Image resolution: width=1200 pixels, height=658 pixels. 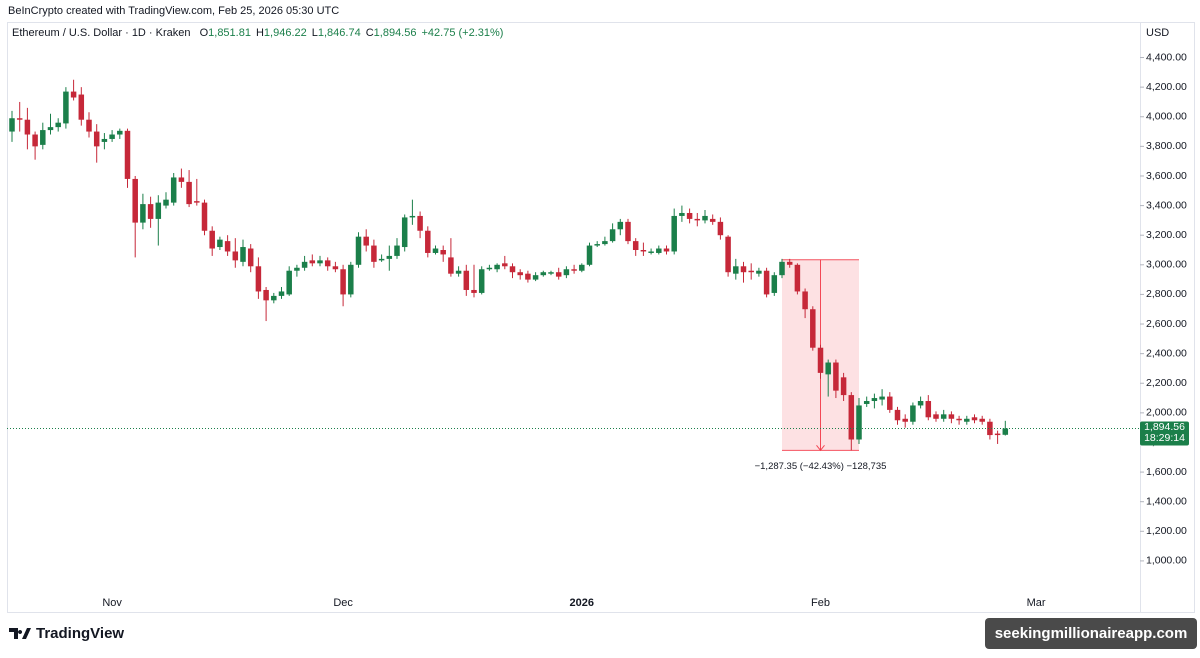 I want to click on ohlc-key: H, so click(x=260, y=33).